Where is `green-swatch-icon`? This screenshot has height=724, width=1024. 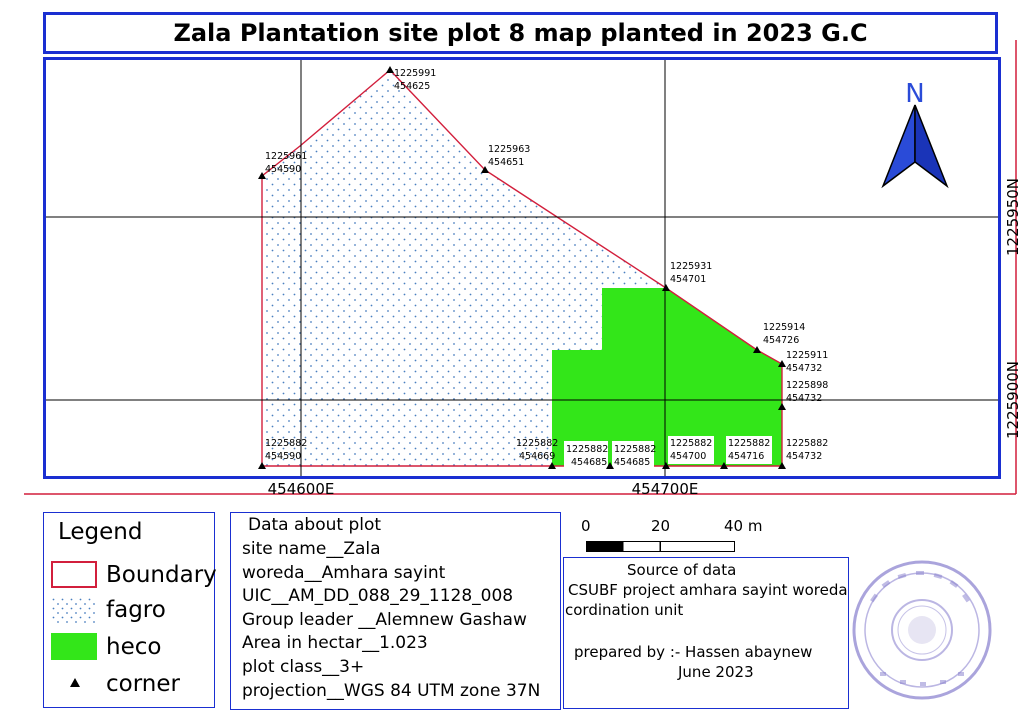
green-swatch-icon is located at coordinates (74, 646).